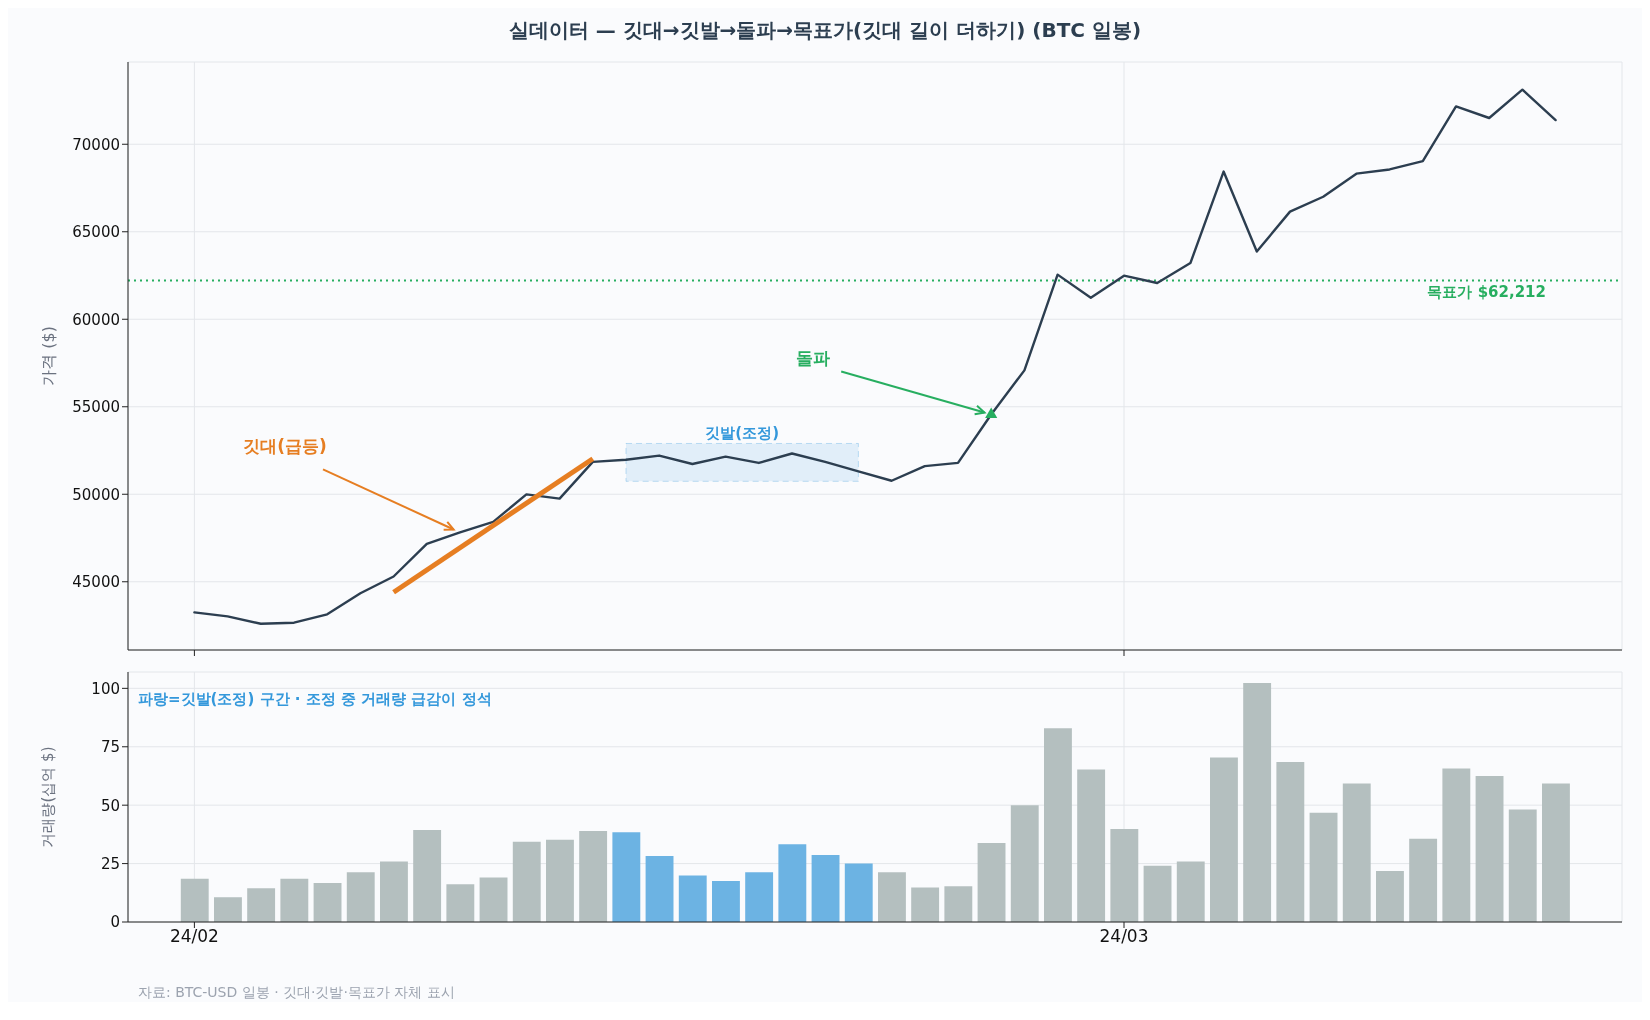 The width and height of the screenshot is (1650, 1020). Describe the element at coordinates (825, 30) in the screenshot. I see `chart-title: 실데이터 — 깃대→깃발→돌파→목표가(깃대 길이 더하기) (BTC 일봉)` at that location.